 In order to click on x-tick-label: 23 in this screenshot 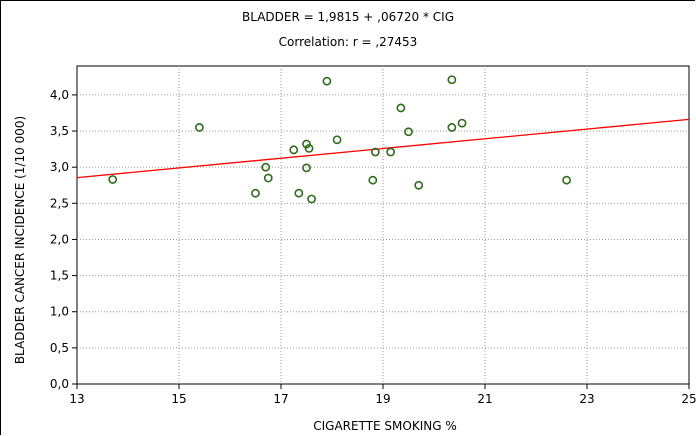, I will do `click(586, 399)`.